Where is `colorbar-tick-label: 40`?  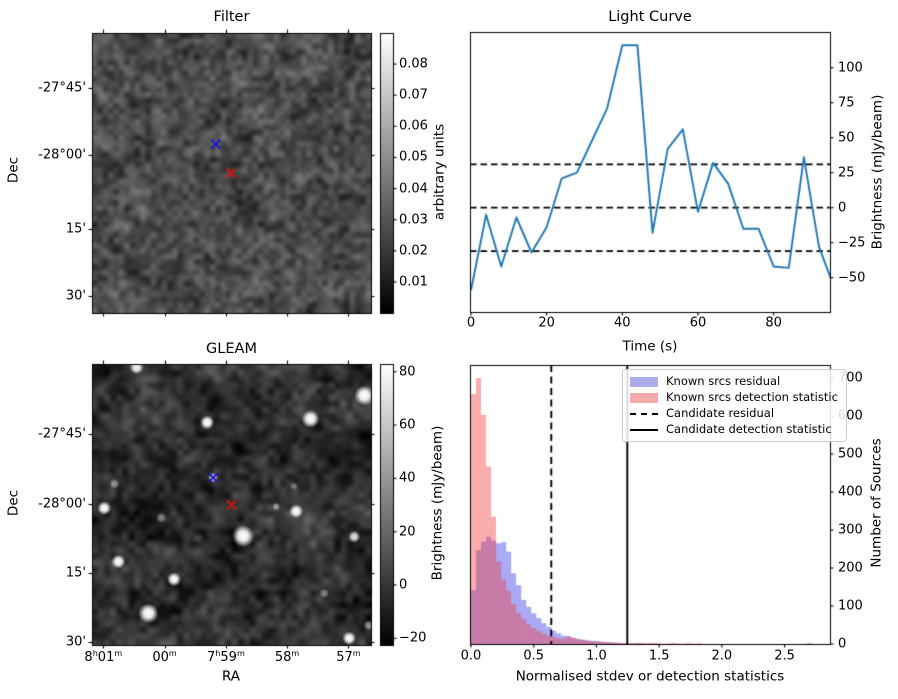
colorbar-tick-label: 40 is located at coordinates (407, 478).